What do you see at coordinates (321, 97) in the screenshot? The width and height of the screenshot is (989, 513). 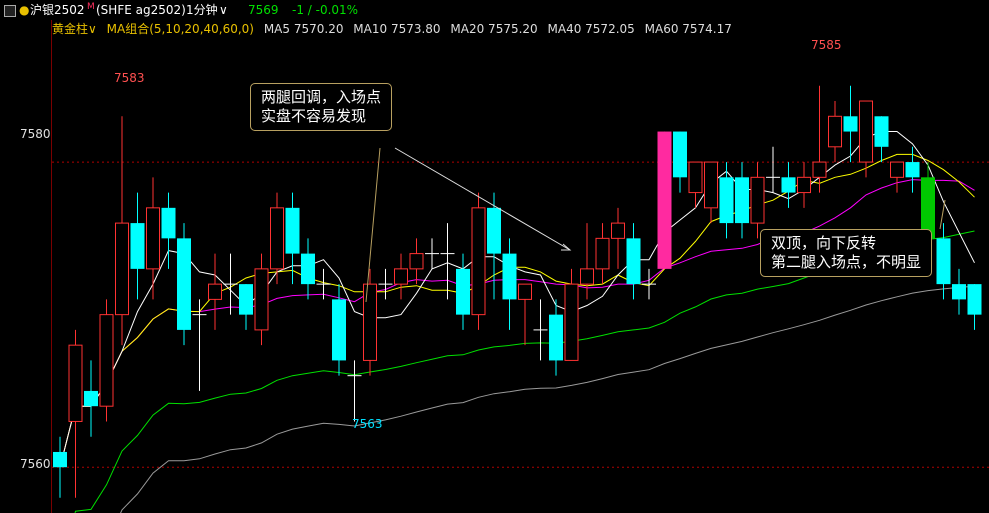 I see `annotation-line: 两腿回调，入场点` at bounding box center [321, 97].